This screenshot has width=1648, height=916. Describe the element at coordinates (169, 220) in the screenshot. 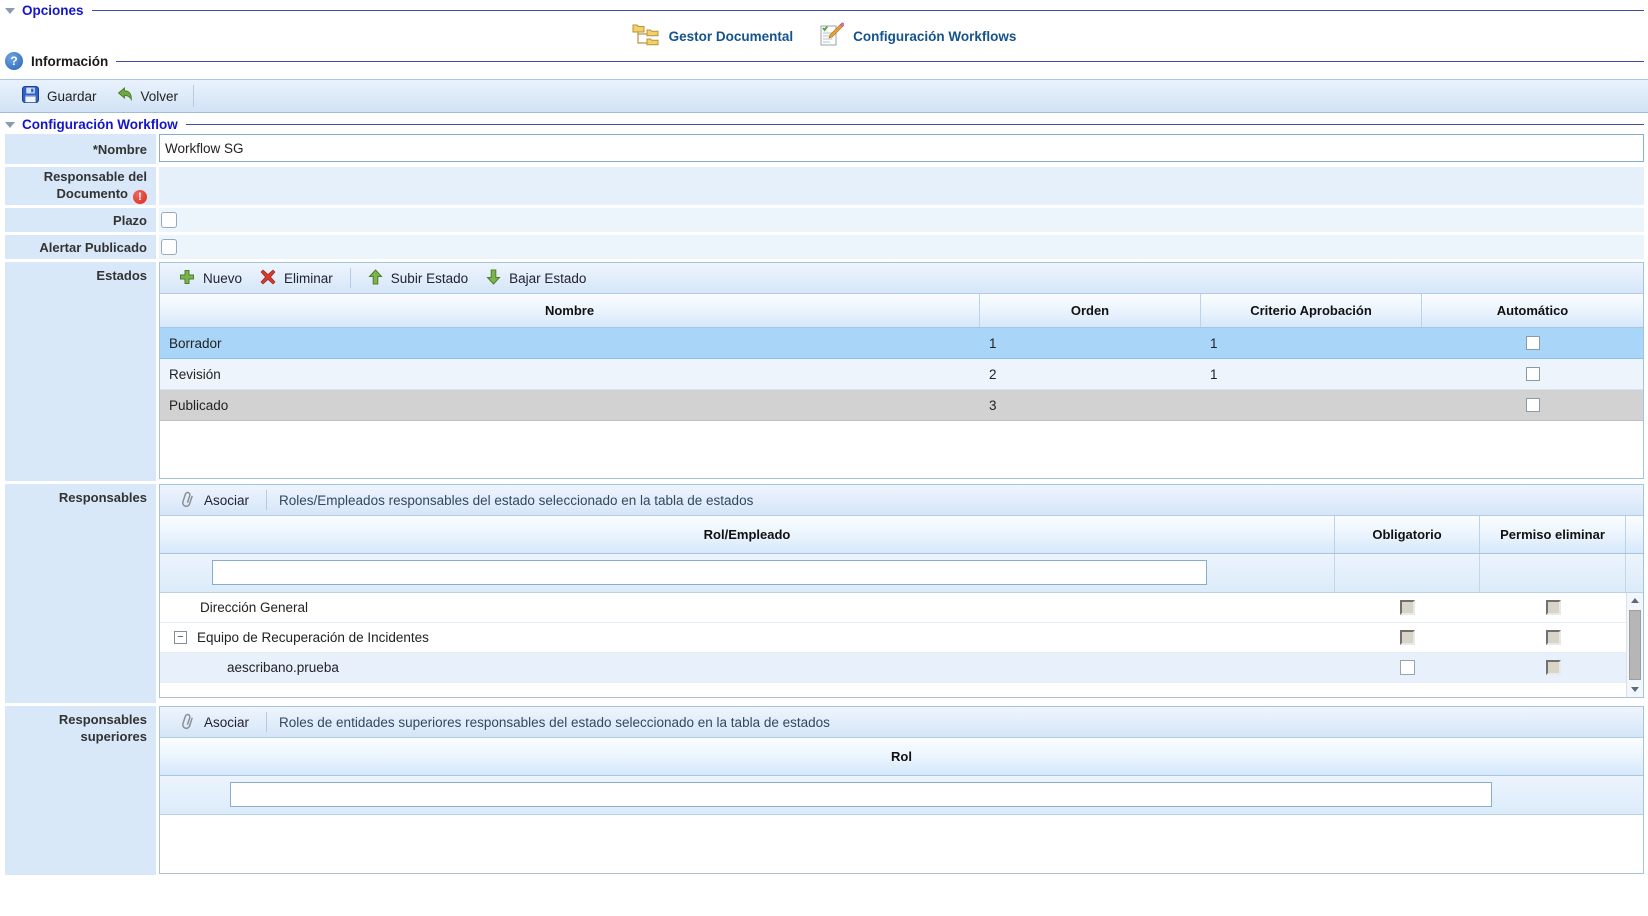

I see `plazo-checkbox` at that location.